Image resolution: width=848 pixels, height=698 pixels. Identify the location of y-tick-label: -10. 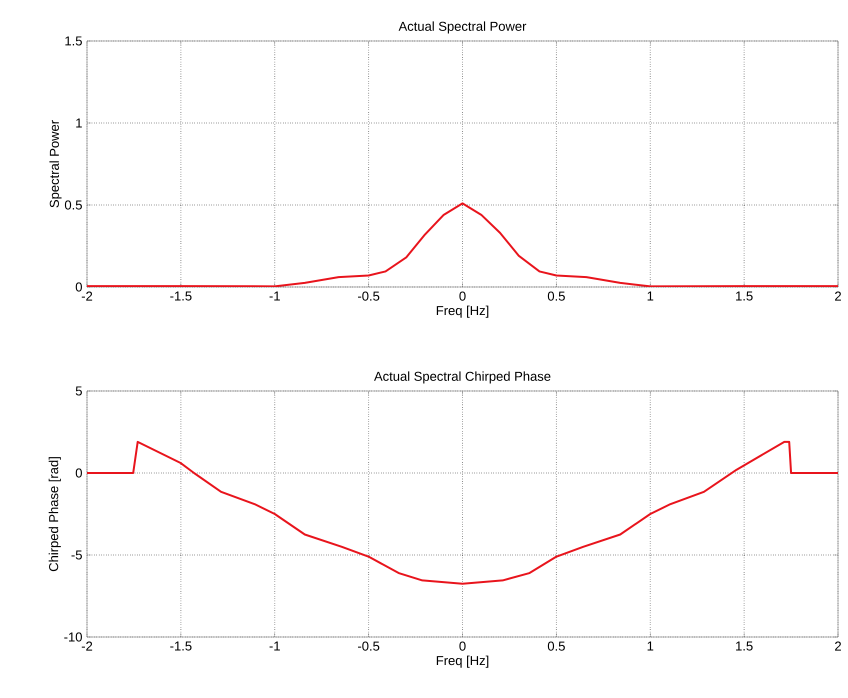
(73, 637).